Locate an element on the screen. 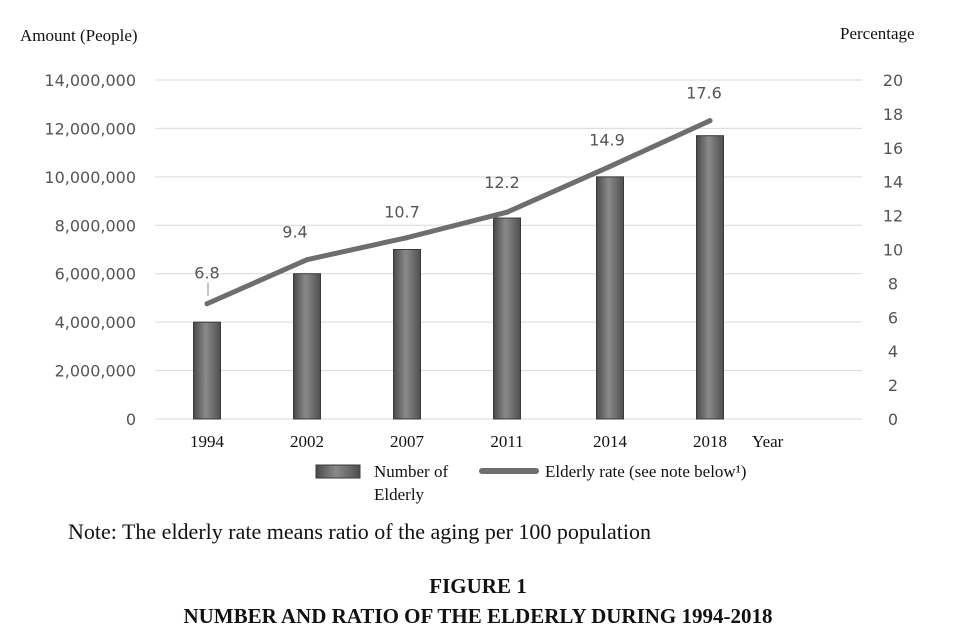 This screenshot has width=956, height=641. y-left-tick-label: 6,000,000 is located at coordinates (95, 274).